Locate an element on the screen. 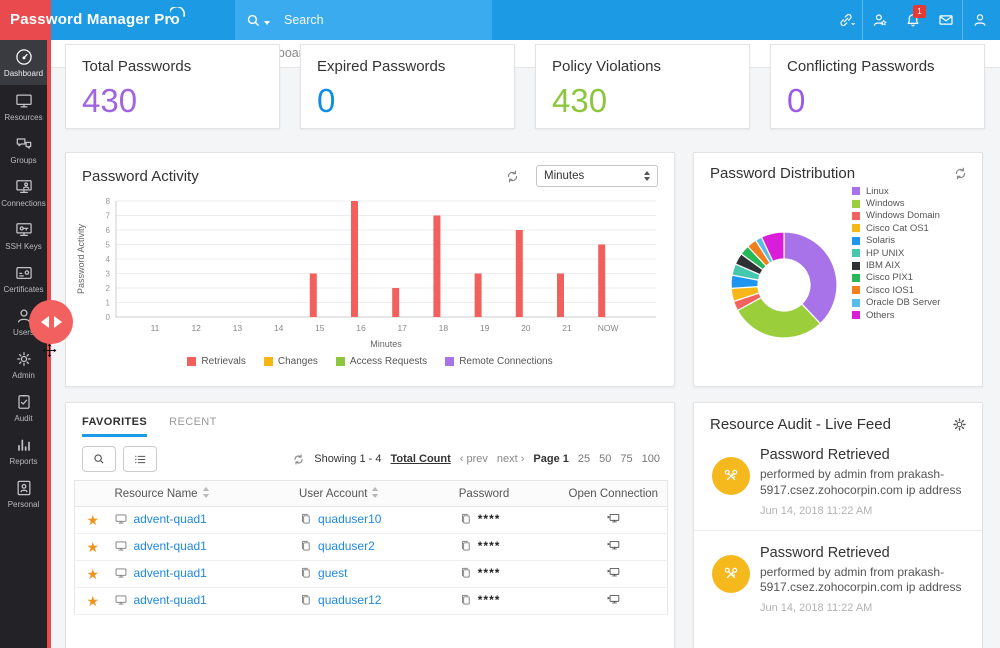  account-link: guest is located at coordinates (333, 572).